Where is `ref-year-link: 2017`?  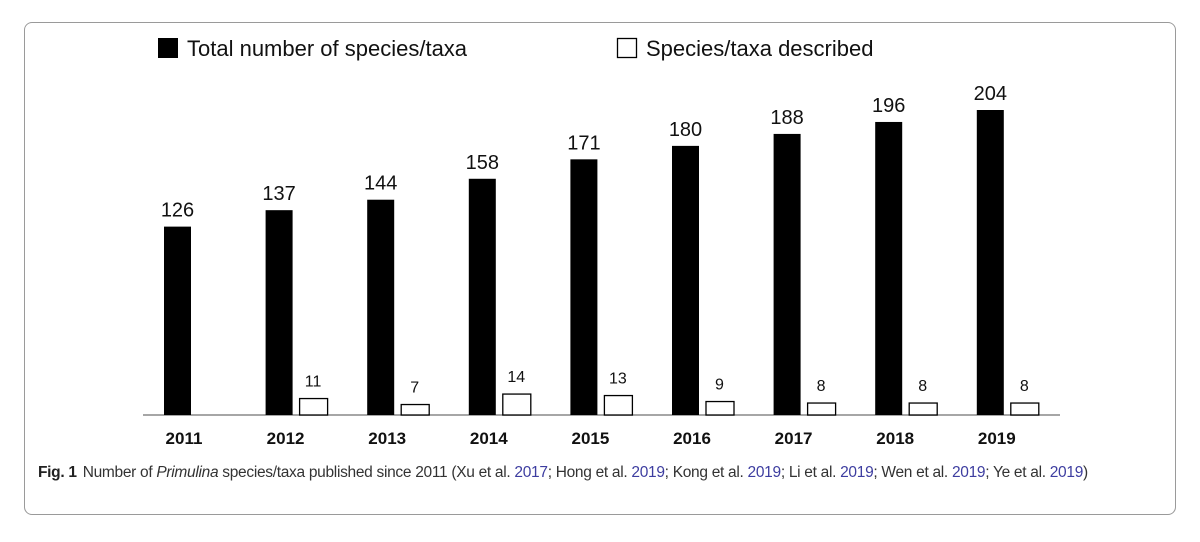 ref-year-link: 2017 is located at coordinates (531, 472).